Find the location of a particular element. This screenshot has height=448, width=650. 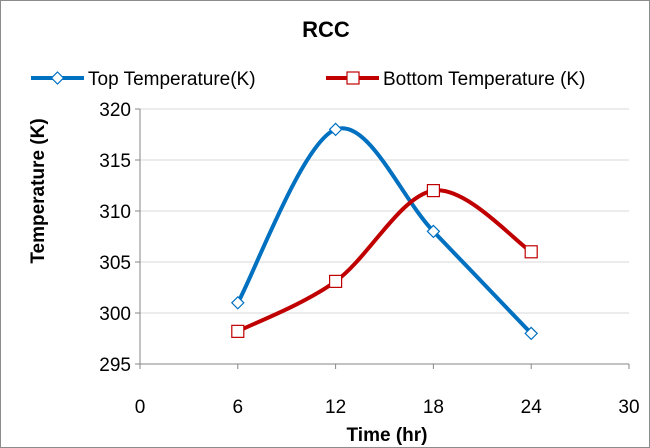

x-tick-label: 12 is located at coordinates (335, 407).